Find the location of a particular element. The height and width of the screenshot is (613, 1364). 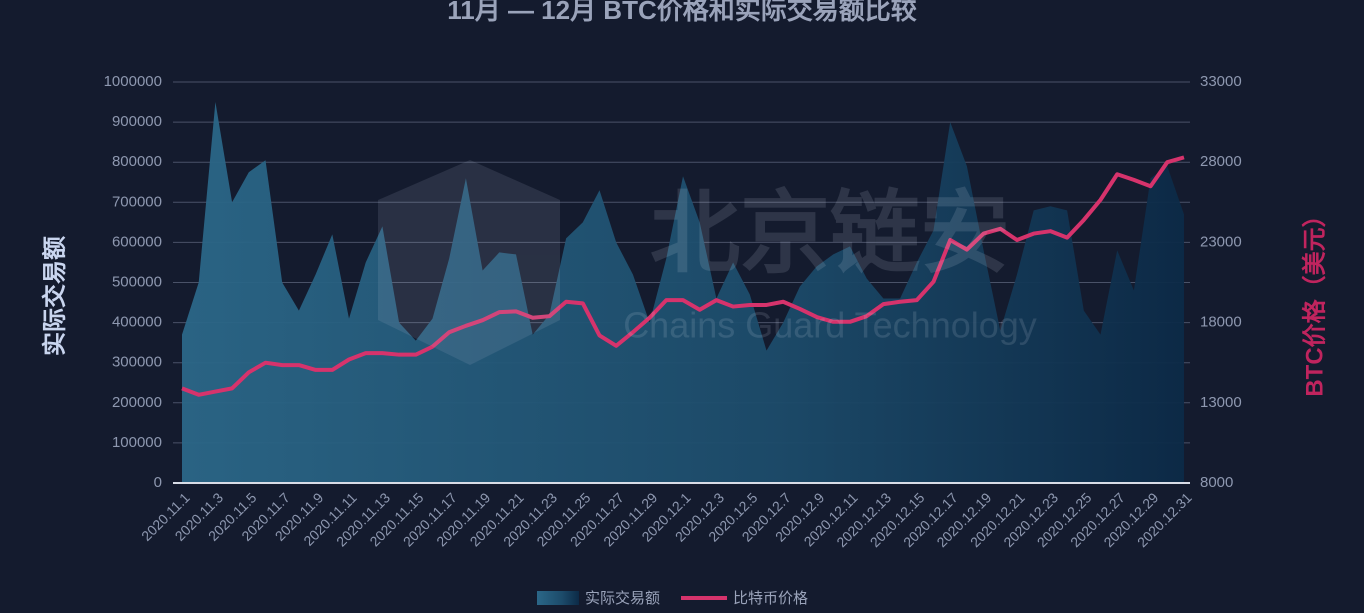

y-tick-label: 0 is located at coordinates (158, 482).